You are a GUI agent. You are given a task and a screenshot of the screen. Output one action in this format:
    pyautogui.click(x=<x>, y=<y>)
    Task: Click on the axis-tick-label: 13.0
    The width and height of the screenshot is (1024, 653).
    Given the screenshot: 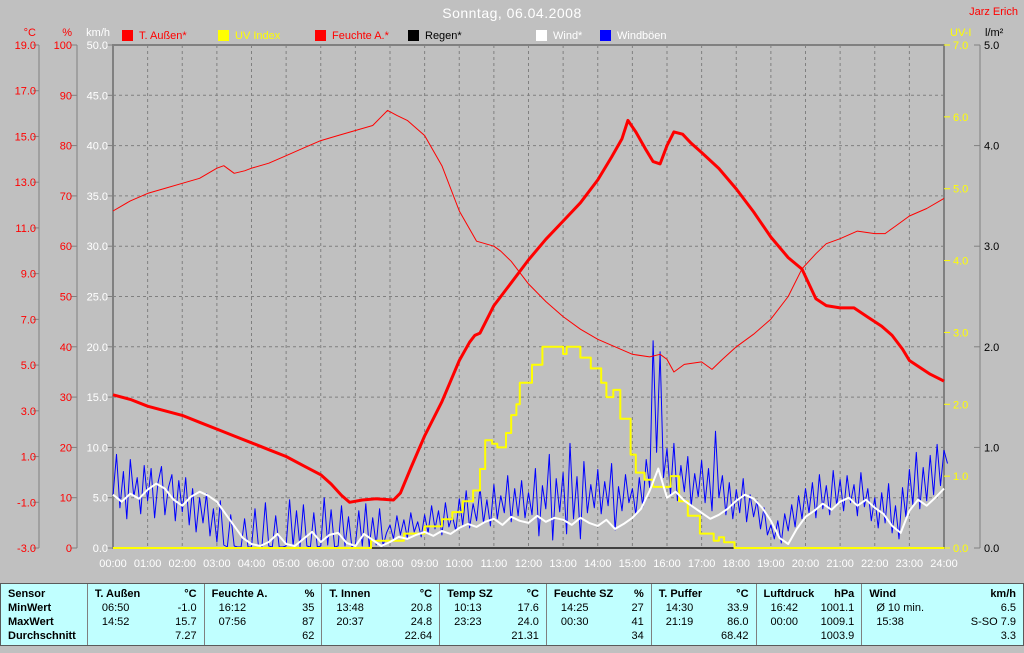 What is the action you would take?
    pyautogui.click(x=25, y=183)
    